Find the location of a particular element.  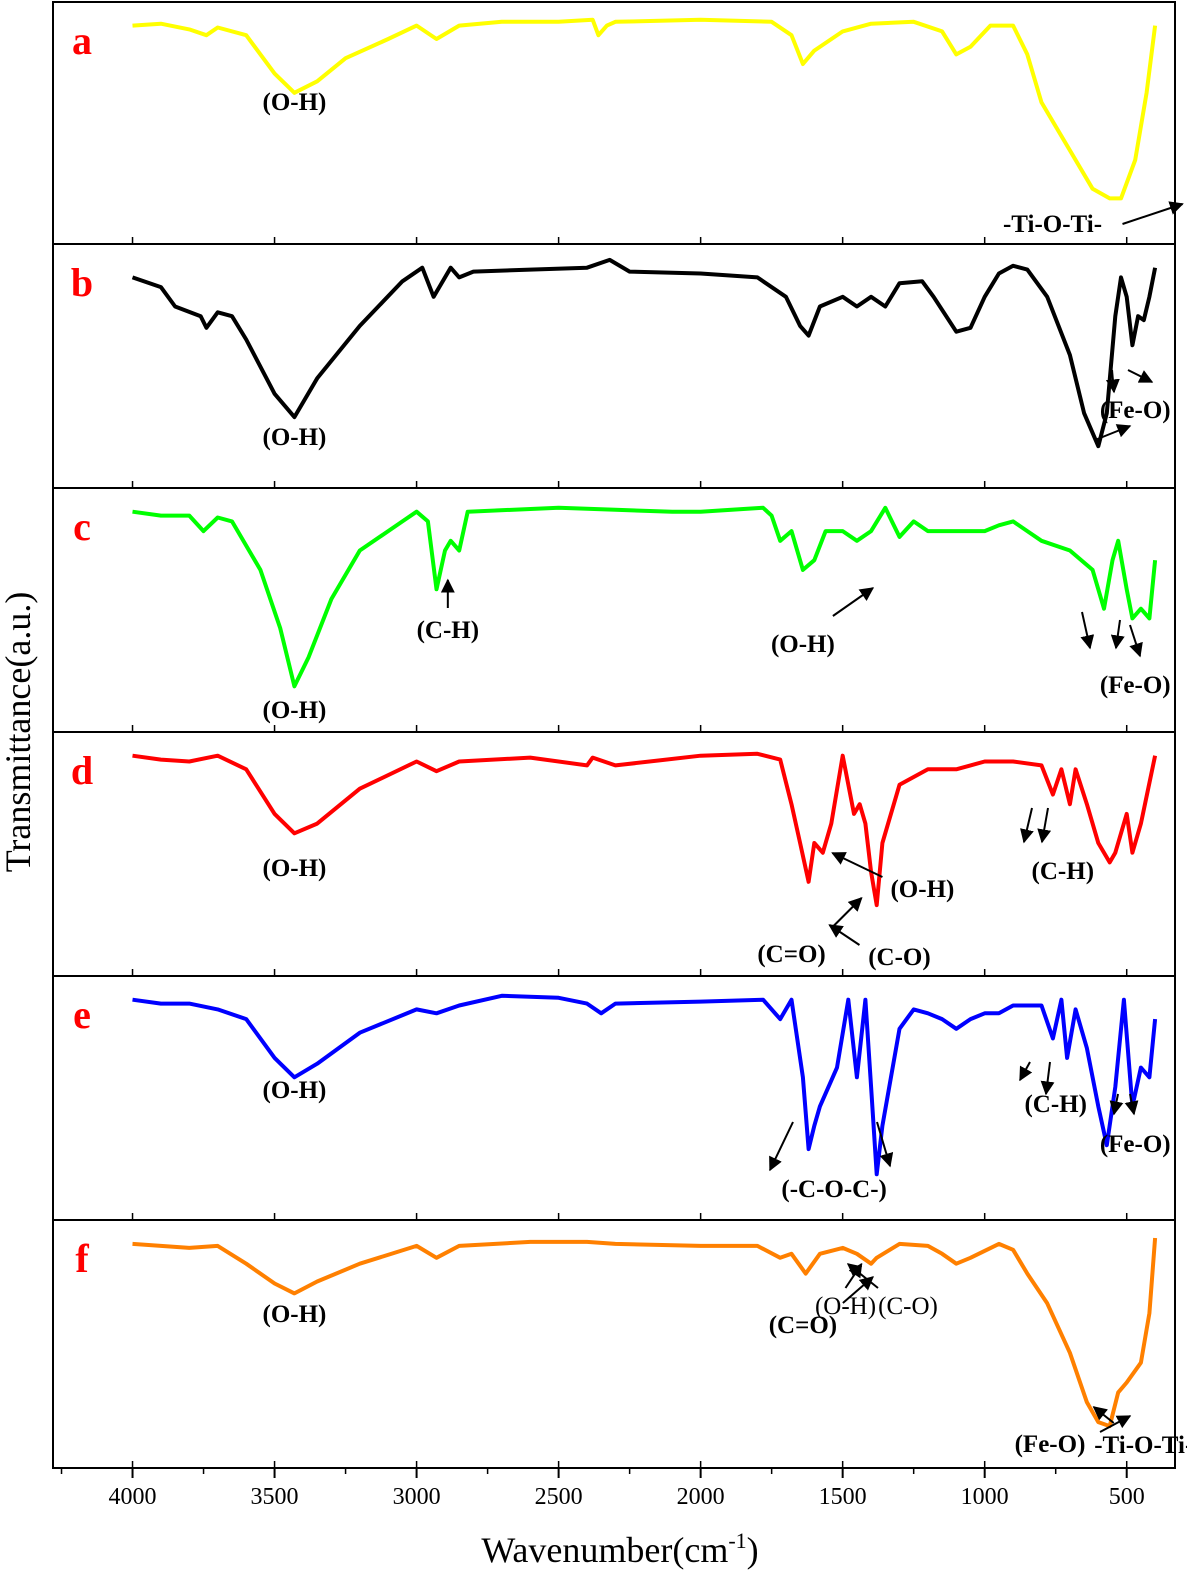

annotation-f-6: -Ti-O-Ti- is located at coordinates (1140, 1445).